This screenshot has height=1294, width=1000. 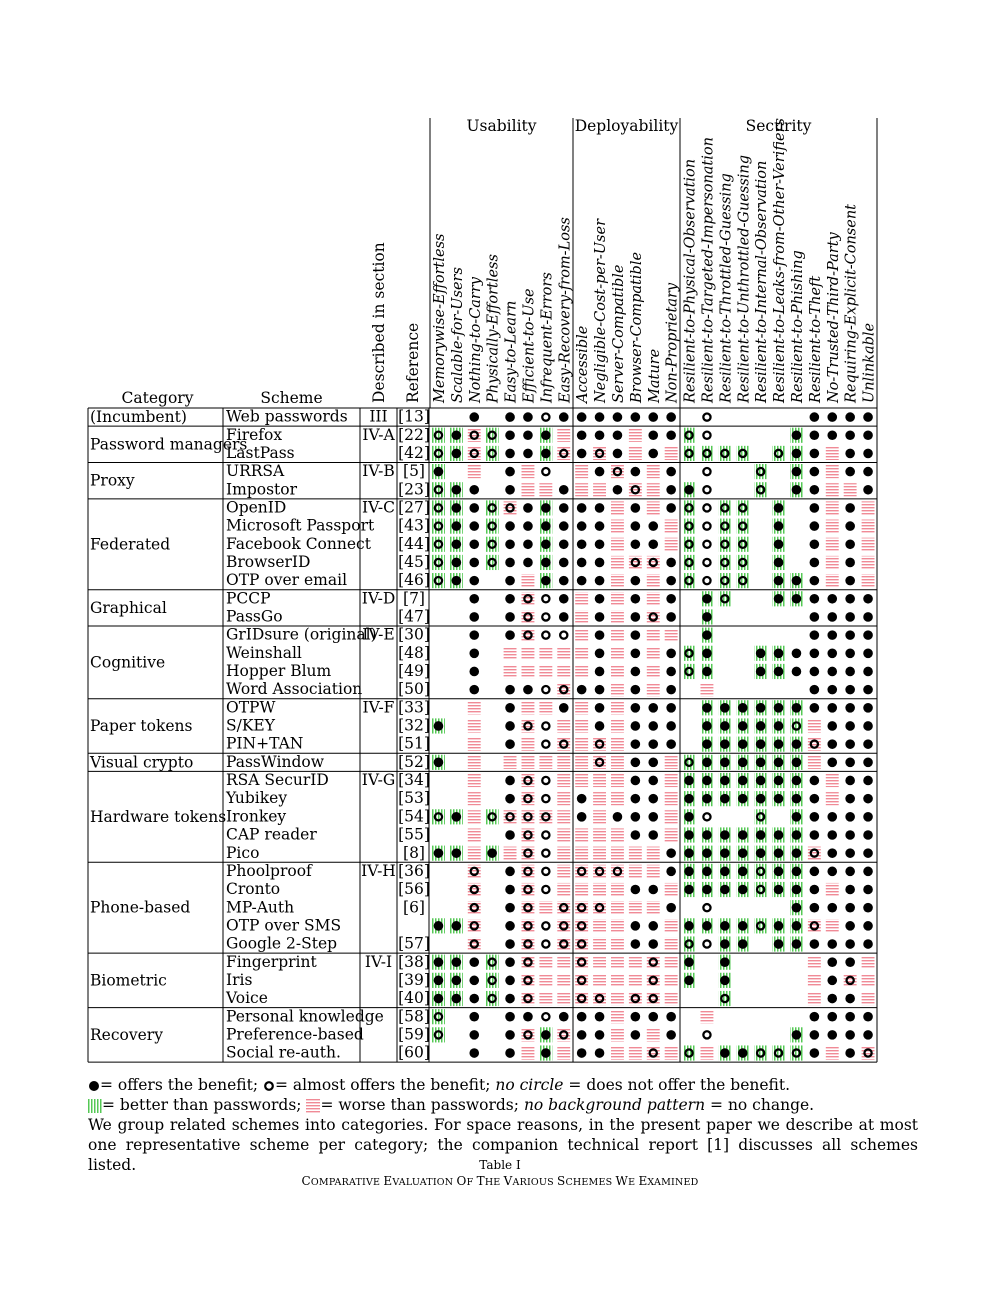 I want to click on benefit-header-browser-compatible: Browser-Compatible, so click(x=637, y=328).